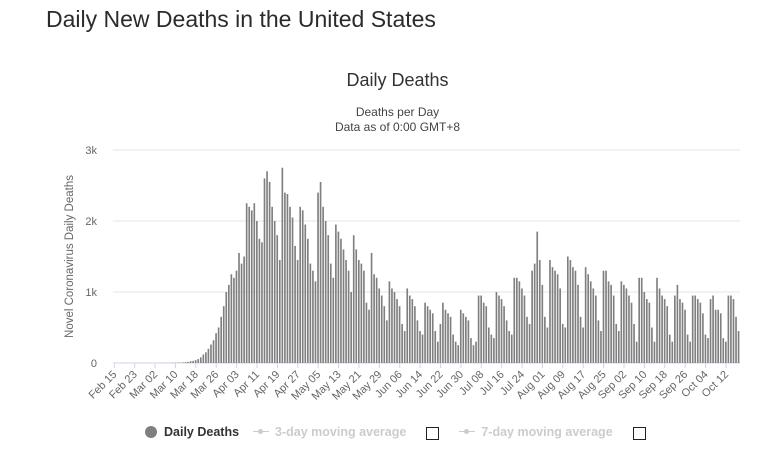 Image resolution: width=780 pixels, height=455 pixels. I want to click on chart-title: Daily Deaths, so click(397, 80).